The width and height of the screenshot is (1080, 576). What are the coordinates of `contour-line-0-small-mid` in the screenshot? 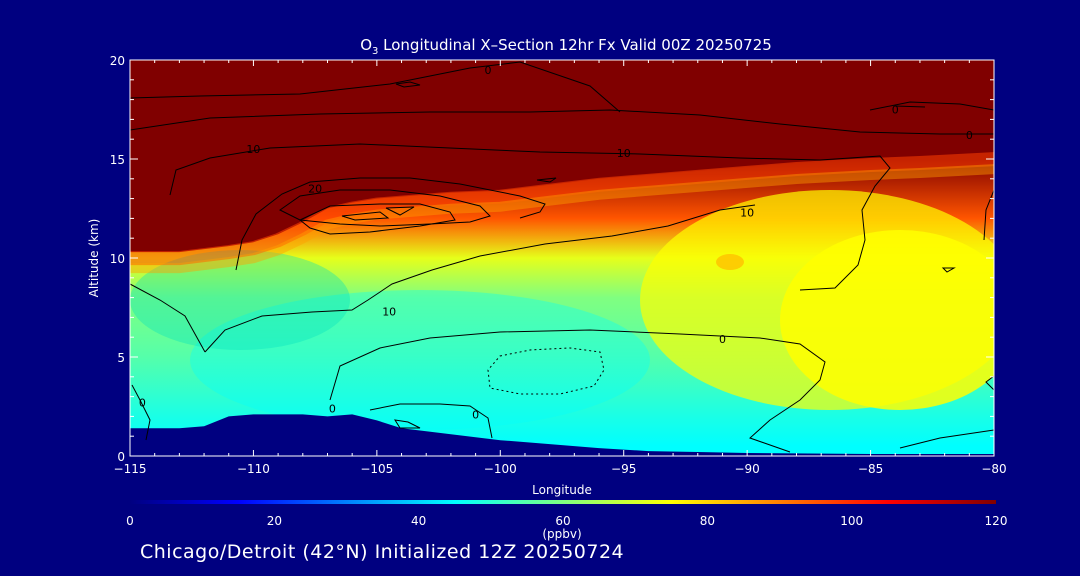 It's located at (546, 180).